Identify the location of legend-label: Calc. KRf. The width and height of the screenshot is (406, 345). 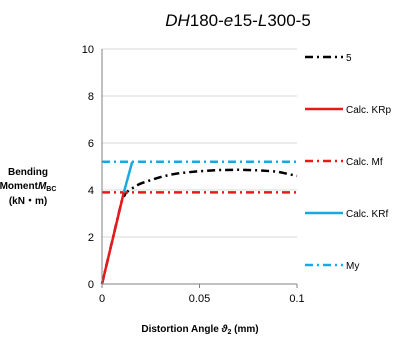
(367, 214).